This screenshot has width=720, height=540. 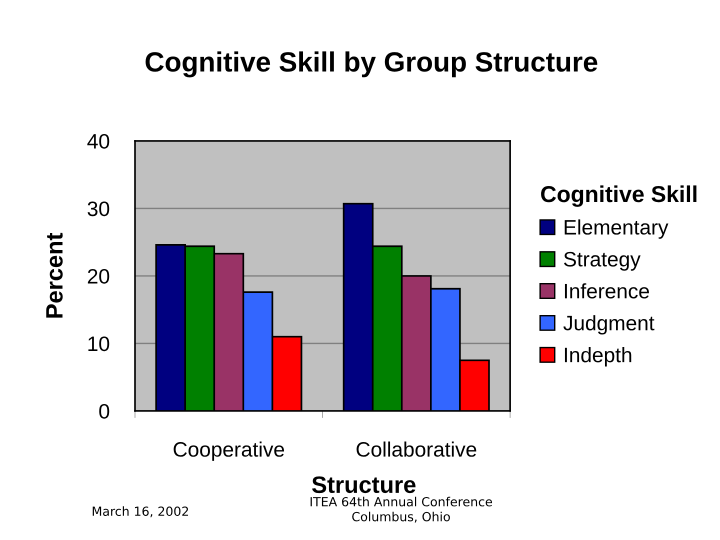 What do you see at coordinates (364, 485) in the screenshot?
I see `x-axis-title: Structure` at bounding box center [364, 485].